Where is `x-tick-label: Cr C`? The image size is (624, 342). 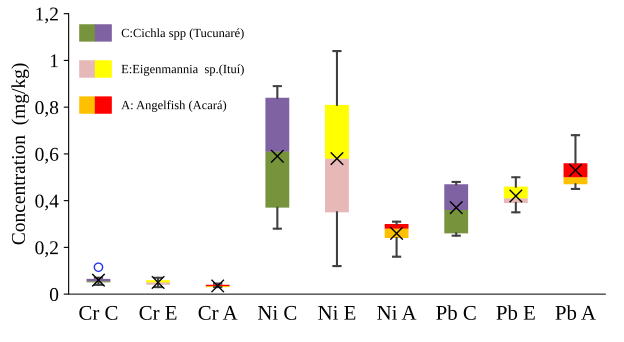
x-tick-label: Cr C is located at coordinates (98, 313).